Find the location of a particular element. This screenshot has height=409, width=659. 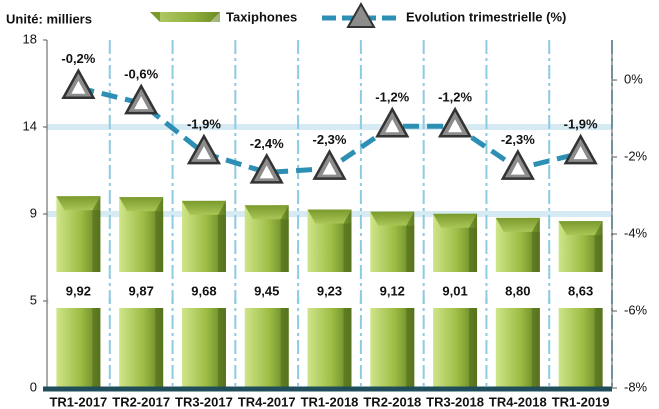

y2-tick-label: 0% is located at coordinates (633, 78).